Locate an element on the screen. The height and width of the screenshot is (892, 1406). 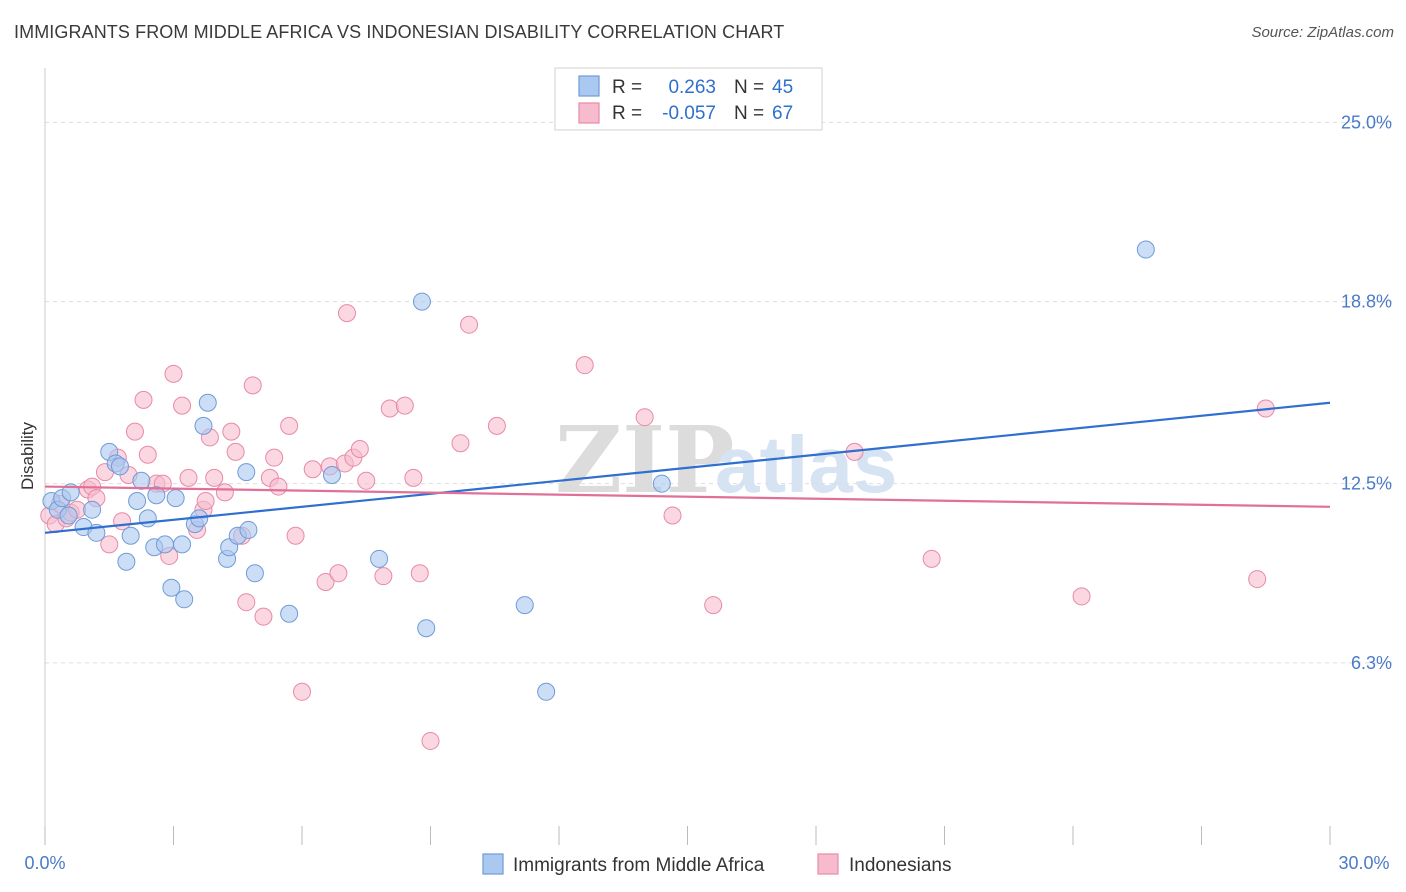
y-tick-label-3: 25.0% is located at coordinates (1366, 122).